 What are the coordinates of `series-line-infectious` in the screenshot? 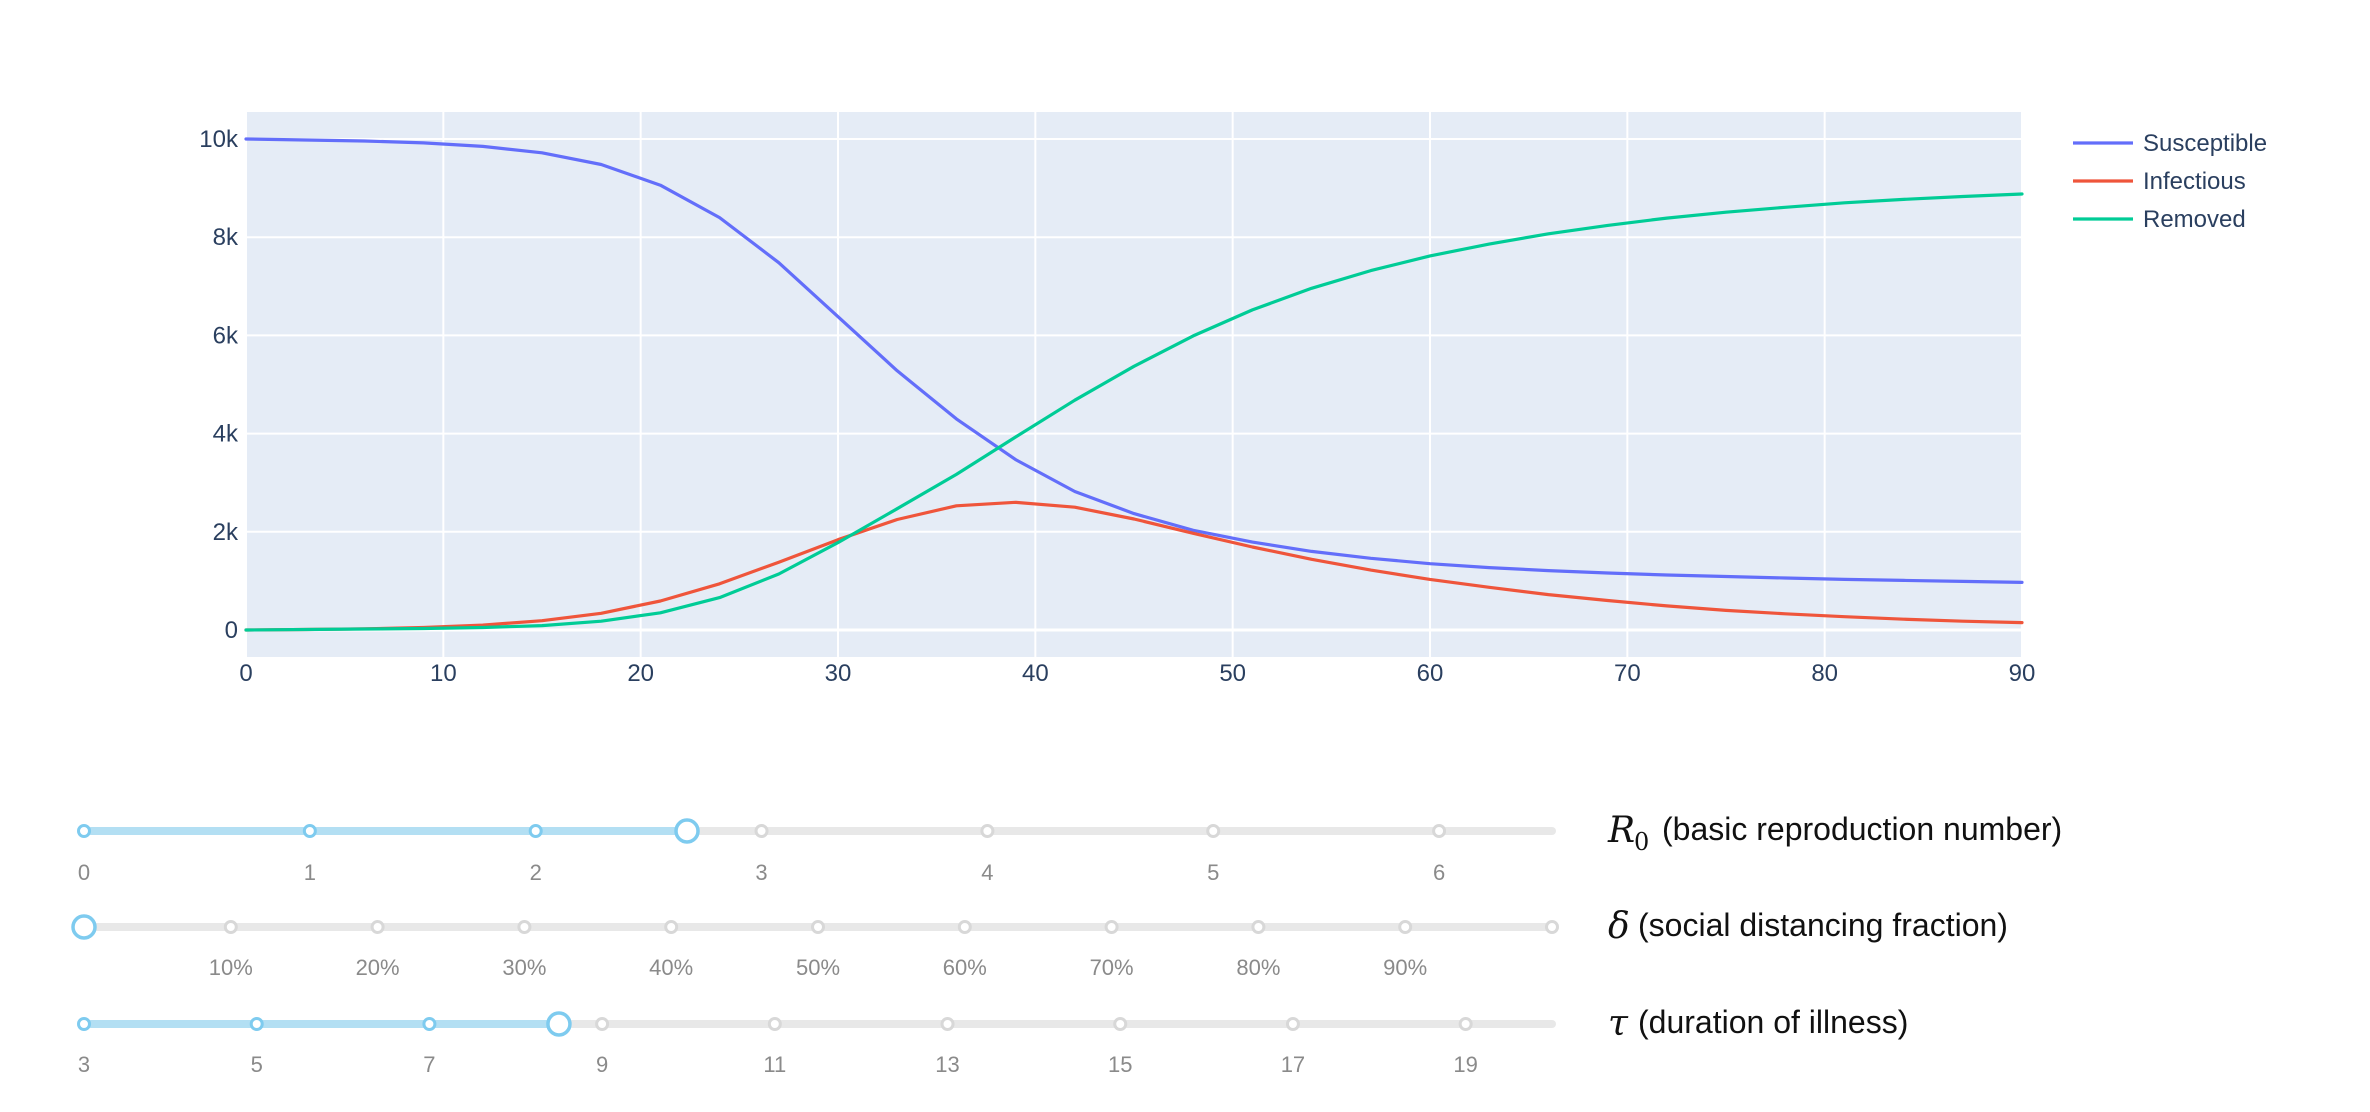 It's located at (1134, 566).